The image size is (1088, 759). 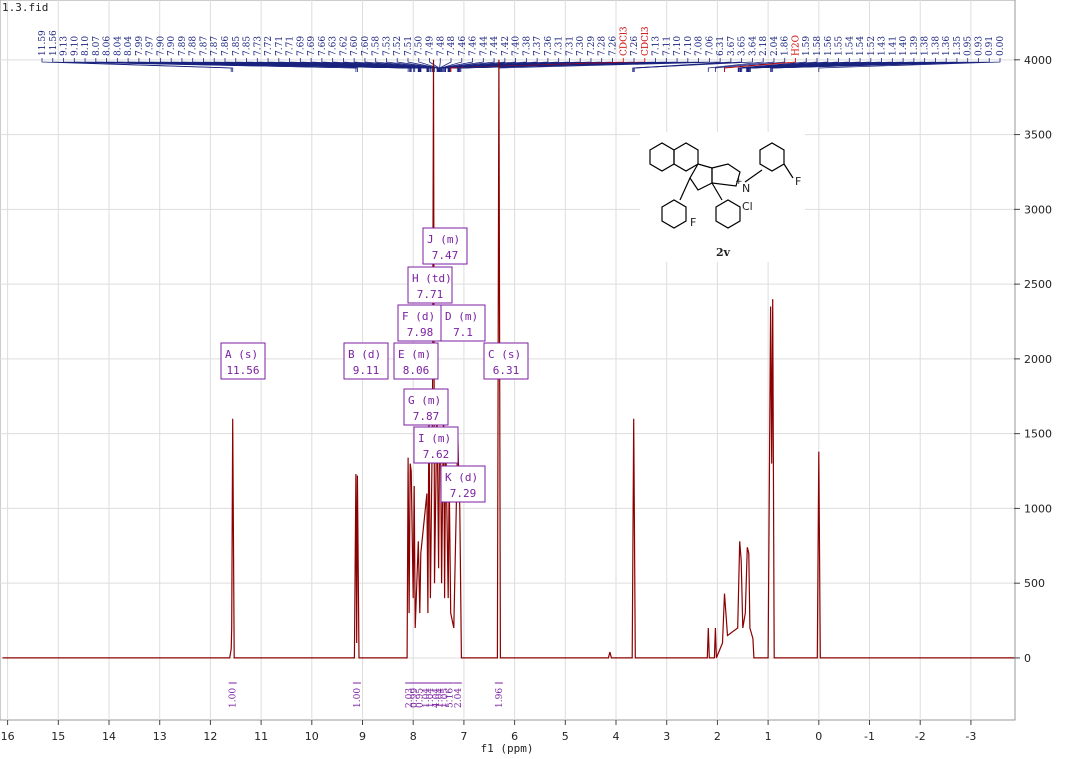 What do you see at coordinates (616, 736) in the screenshot?
I see `x-tick-label: 4` at bounding box center [616, 736].